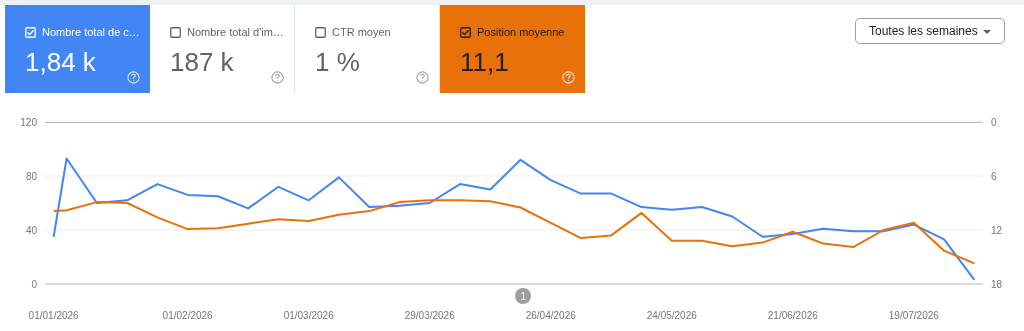 This screenshot has width=1024, height=331. I want to click on text: 1,84 k, so click(60, 62).